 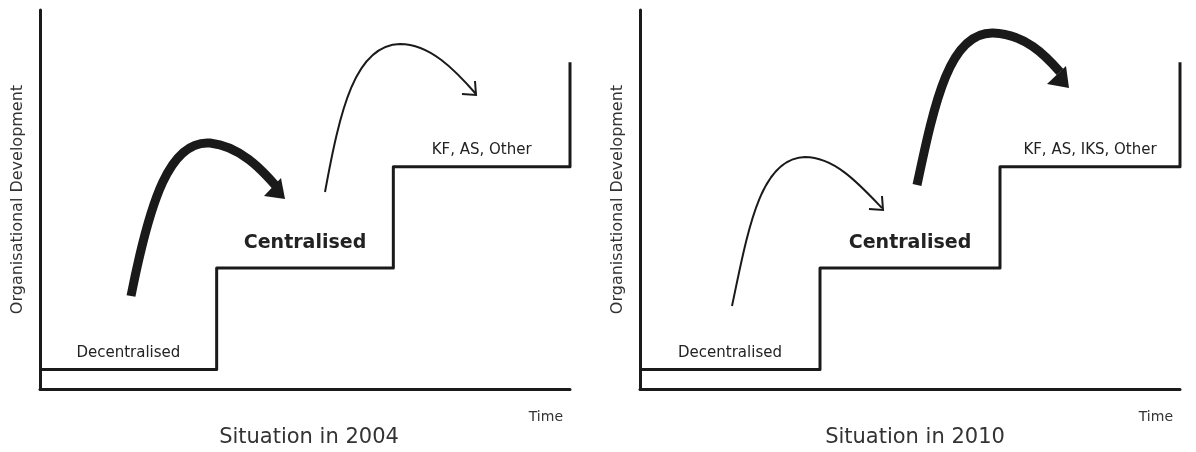 I want to click on text: Situation in 2004, so click(x=309, y=435).